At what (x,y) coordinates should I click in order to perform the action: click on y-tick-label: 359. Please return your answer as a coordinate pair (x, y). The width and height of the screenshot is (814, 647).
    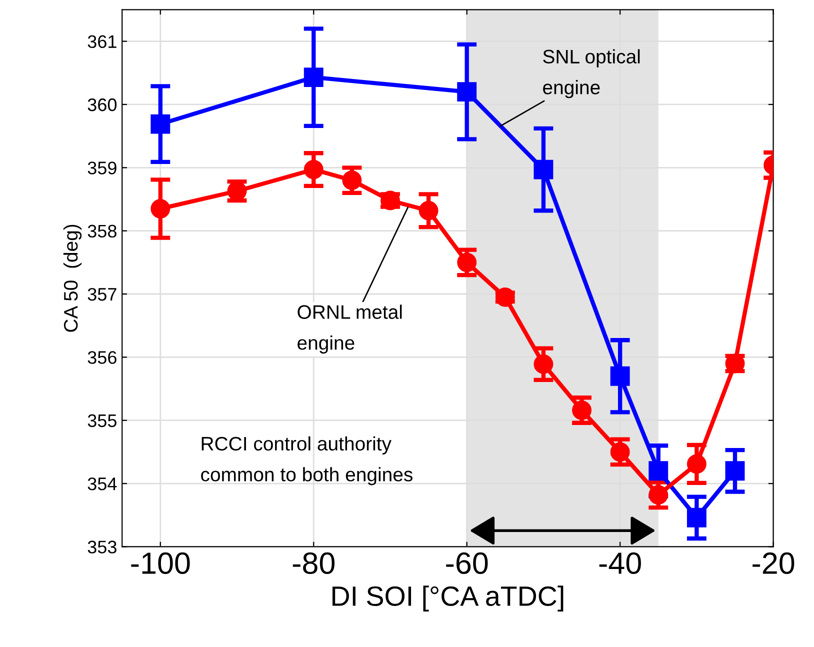
    Looking at the image, I should click on (102, 168).